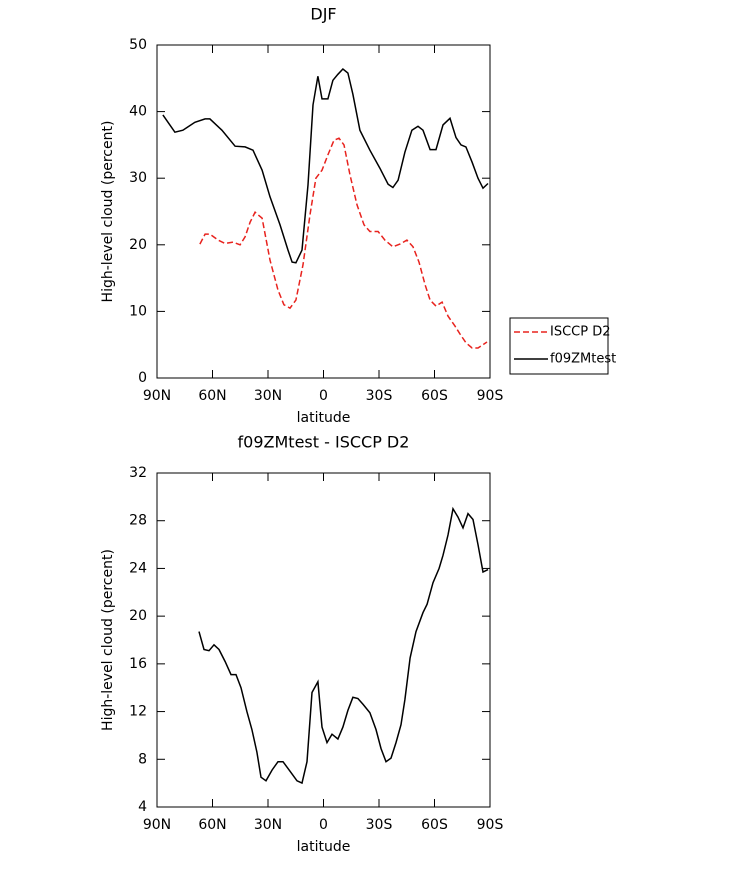 Image resolution: width=733 pixels, height=870 pixels. What do you see at coordinates (142, 759) in the screenshot?
I see `y-tick-label: 8` at bounding box center [142, 759].